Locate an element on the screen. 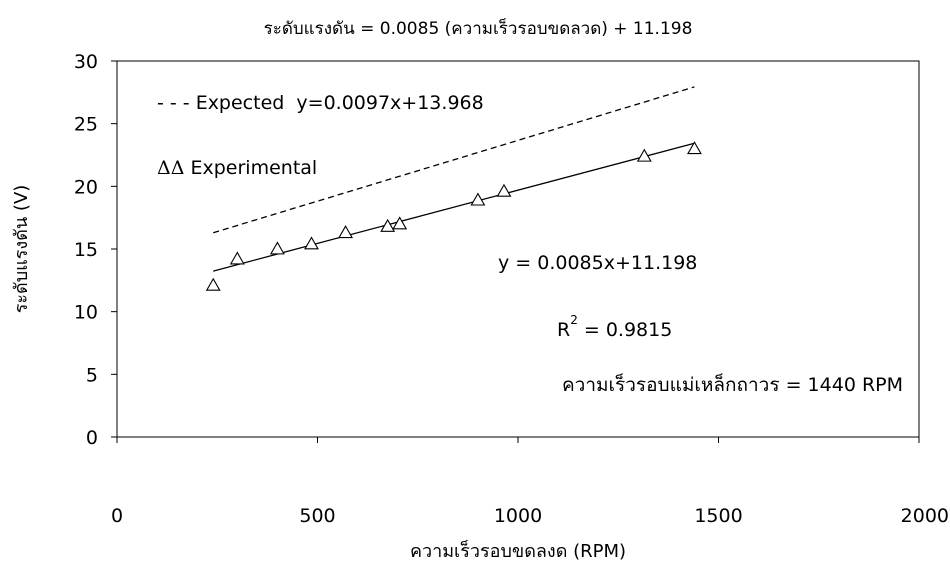  legend-experimental: ΔΔ Experimental is located at coordinates (237, 168).